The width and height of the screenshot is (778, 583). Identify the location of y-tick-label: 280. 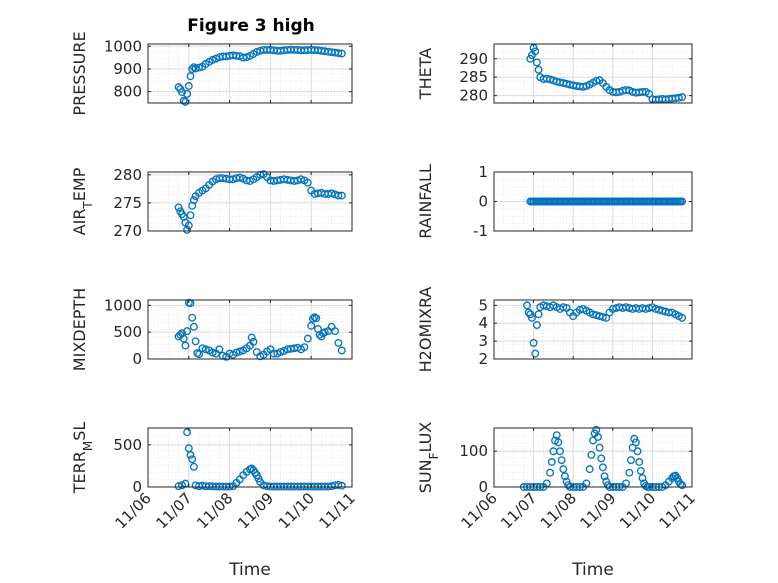
(473, 96).